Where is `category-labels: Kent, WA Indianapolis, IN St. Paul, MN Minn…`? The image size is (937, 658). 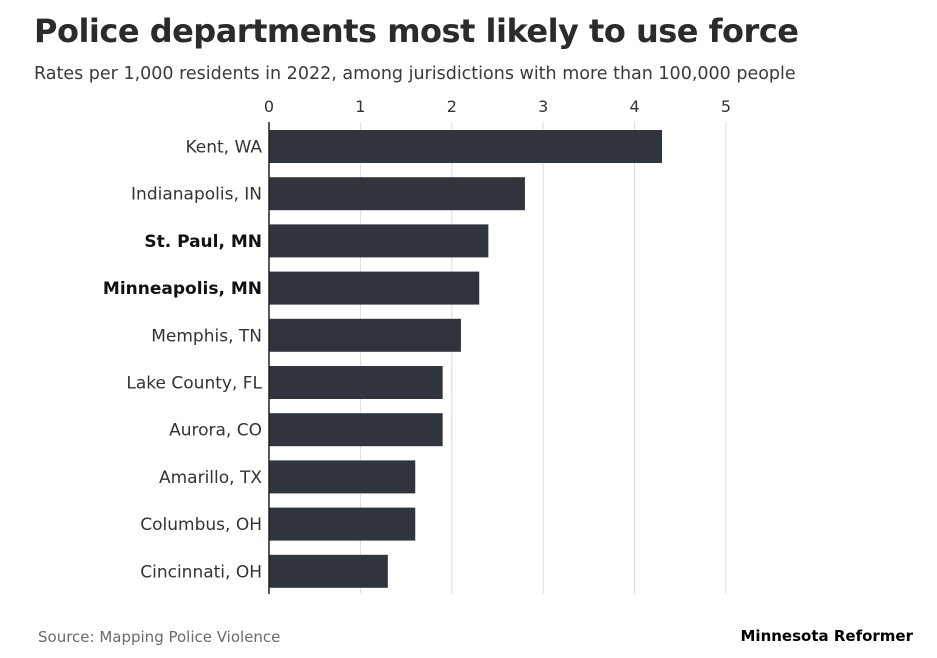 category-labels: Kent, WA Indianapolis, IN St. Paul, MN Minn… is located at coordinates (183, 360).